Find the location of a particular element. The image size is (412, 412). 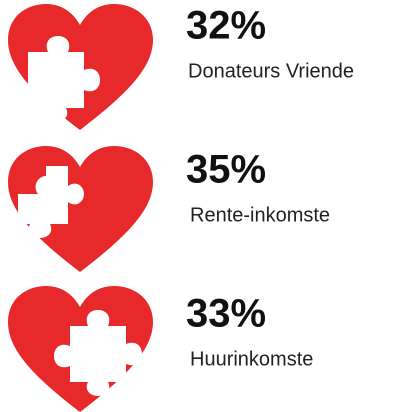

percentage: 32% is located at coordinates (226, 26).